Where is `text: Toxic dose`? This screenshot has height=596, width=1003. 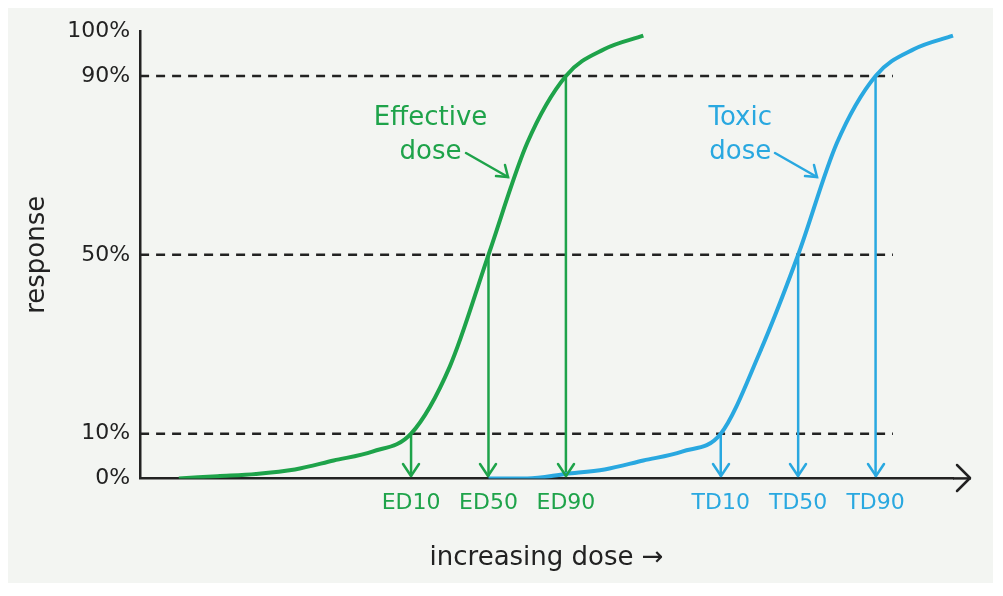
text: Toxic dose is located at coordinates (739, 132).